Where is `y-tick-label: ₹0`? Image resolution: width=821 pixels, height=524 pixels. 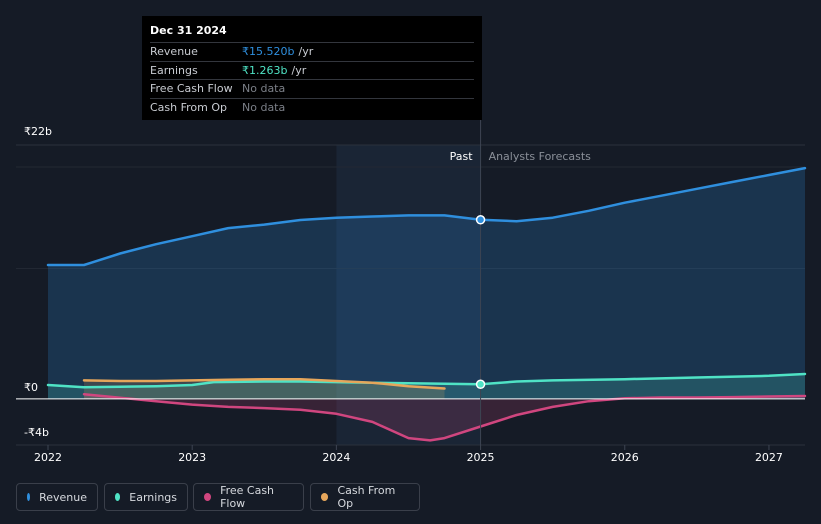
y-tick-label: ₹0 is located at coordinates (31, 387).